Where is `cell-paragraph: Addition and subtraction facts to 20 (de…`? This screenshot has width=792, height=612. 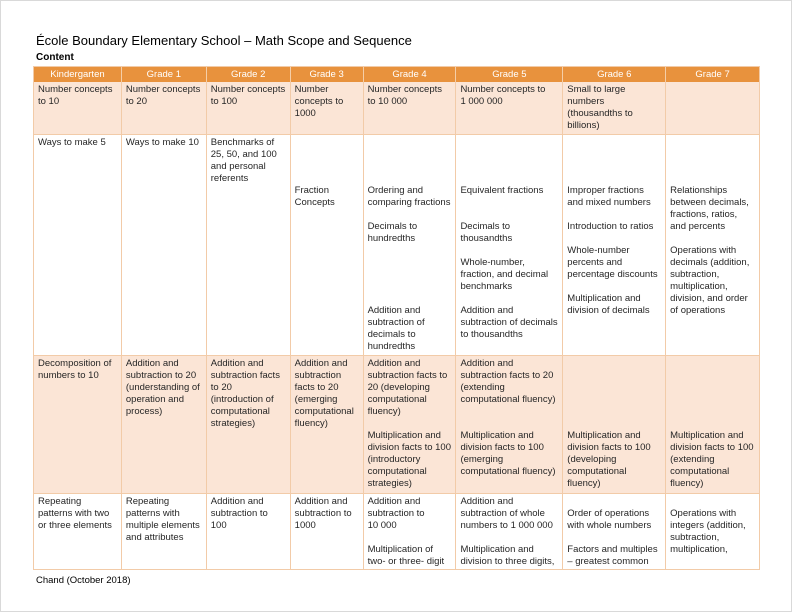 cell-paragraph: Addition and subtraction facts to 20 (de… is located at coordinates (407, 387).